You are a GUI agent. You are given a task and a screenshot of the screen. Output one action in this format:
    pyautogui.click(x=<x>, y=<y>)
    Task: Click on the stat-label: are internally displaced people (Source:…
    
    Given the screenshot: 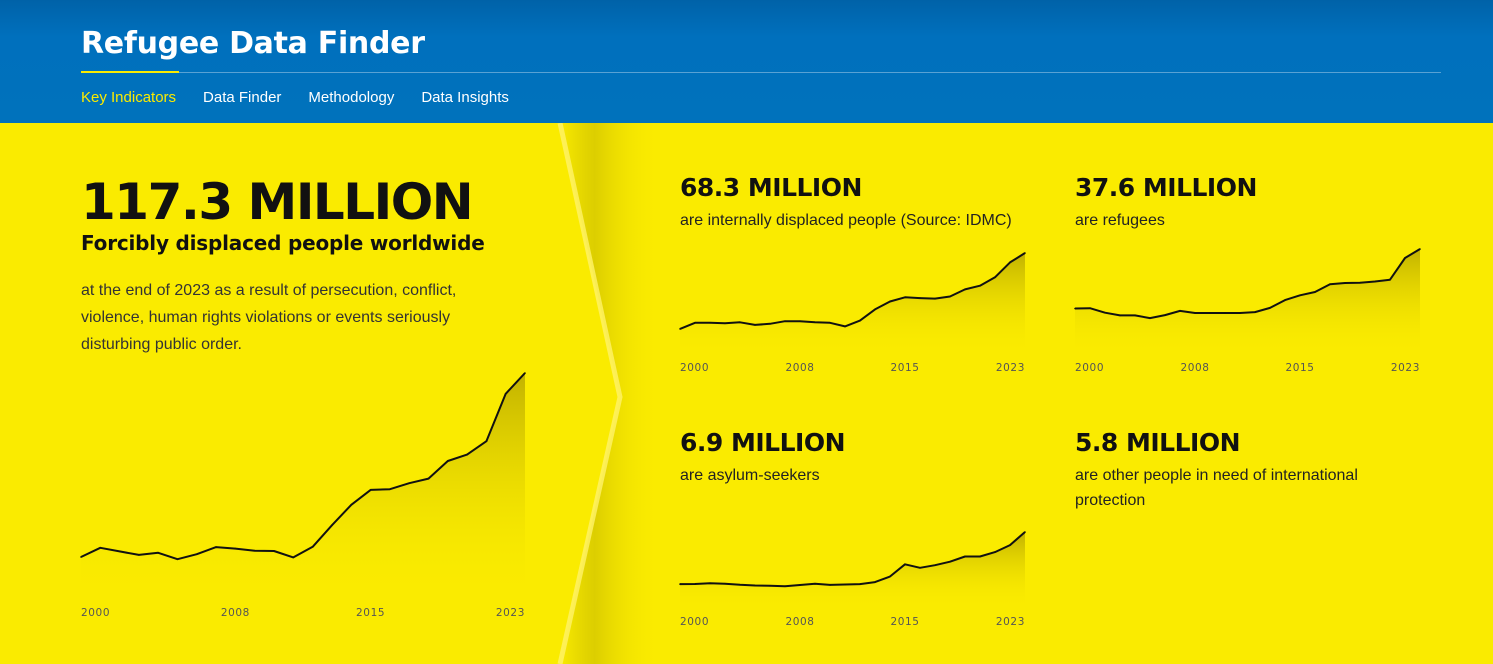 What is the action you would take?
    pyautogui.click(x=846, y=220)
    